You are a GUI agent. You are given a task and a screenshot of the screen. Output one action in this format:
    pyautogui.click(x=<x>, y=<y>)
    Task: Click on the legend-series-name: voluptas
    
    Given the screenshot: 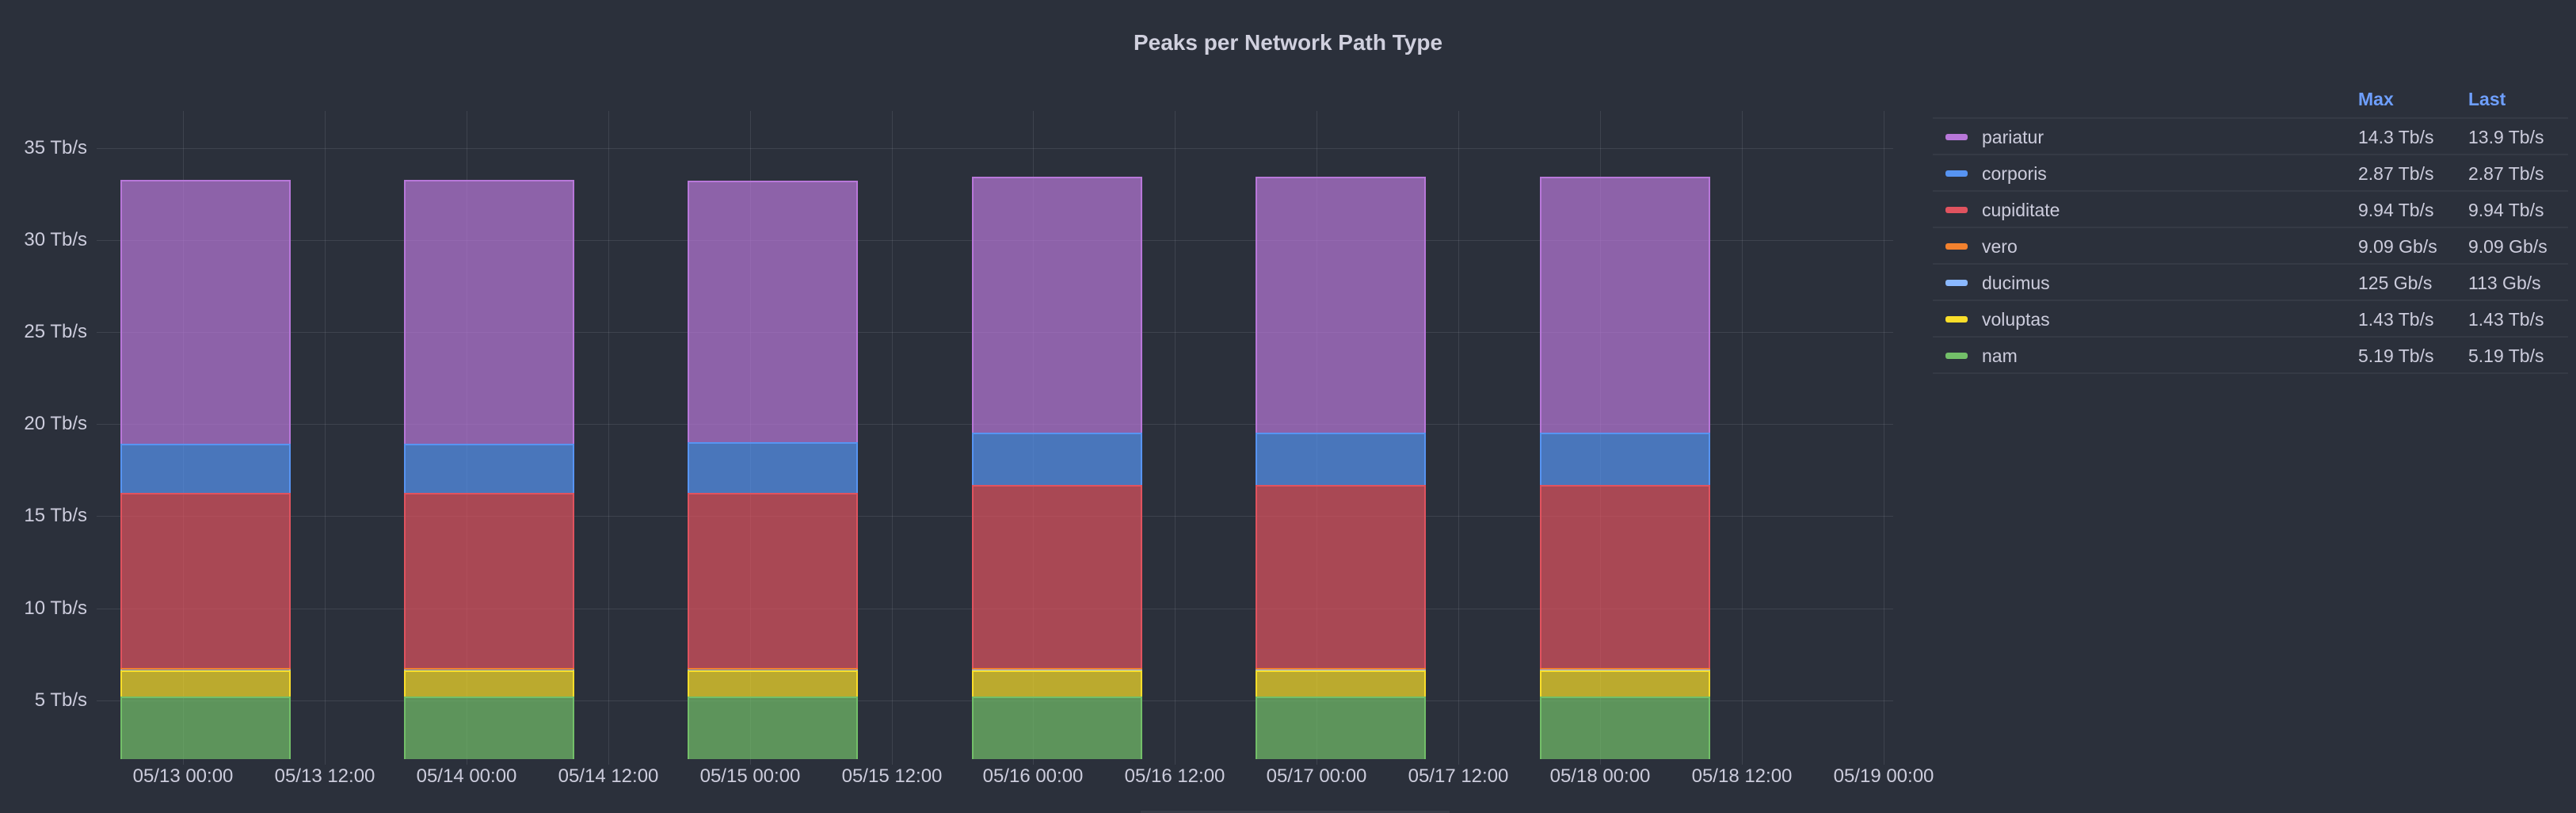 What is the action you would take?
    pyautogui.click(x=2016, y=319)
    